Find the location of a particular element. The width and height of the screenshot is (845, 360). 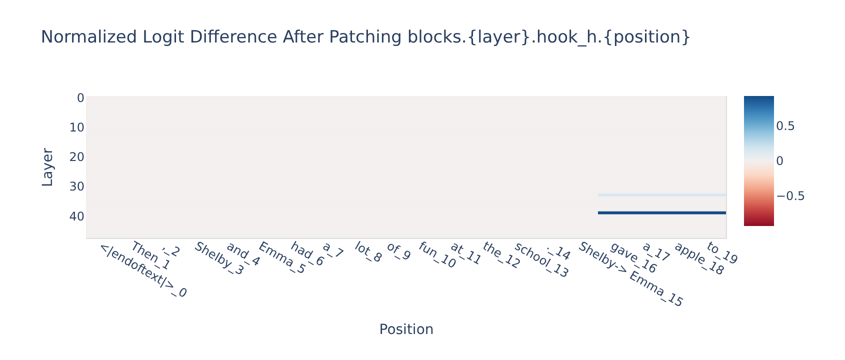

chart-title: Normalized Logit Difference After Patching blocks.{layer}.hook_h.{position} is located at coordinates (366, 37).